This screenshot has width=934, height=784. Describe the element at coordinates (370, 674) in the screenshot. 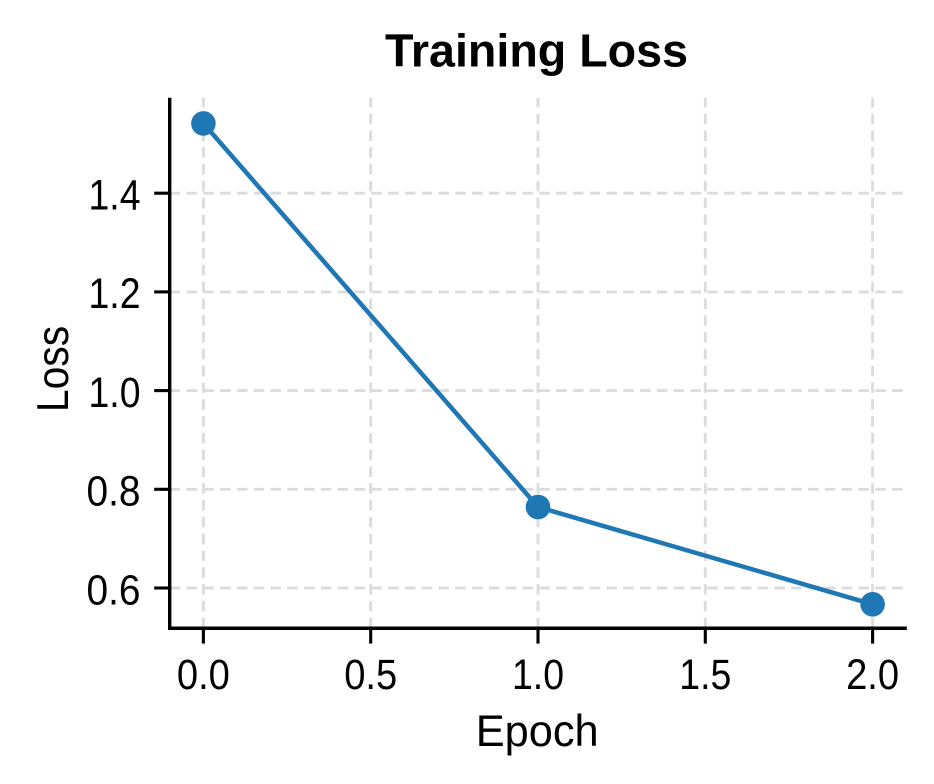

I see `svg-text: 0.5` at that location.